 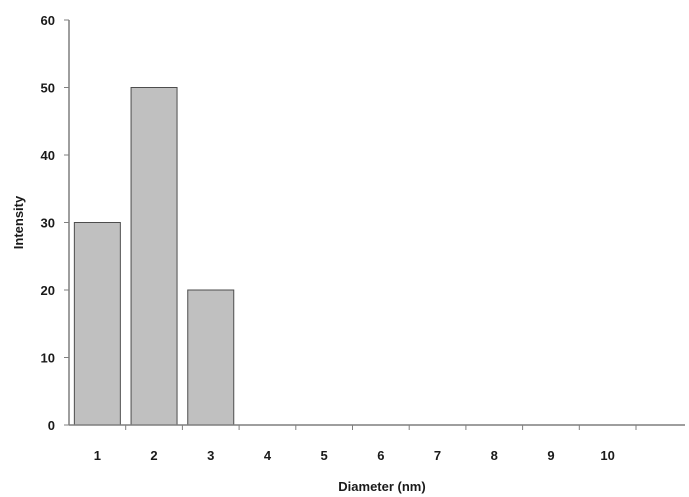 What do you see at coordinates (153, 455) in the screenshot?
I see `x-tick-label: 2` at bounding box center [153, 455].